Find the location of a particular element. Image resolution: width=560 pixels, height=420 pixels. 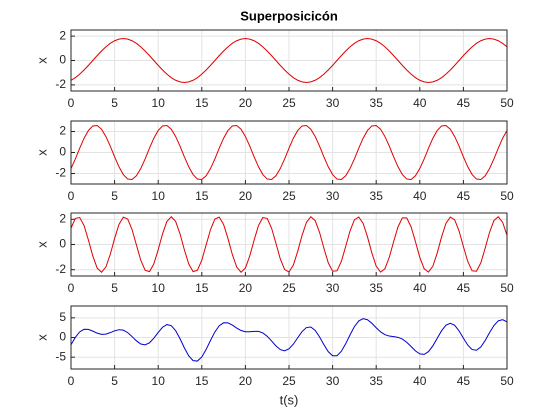

y-tick-label: 5 is located at coordinates (62, 317).